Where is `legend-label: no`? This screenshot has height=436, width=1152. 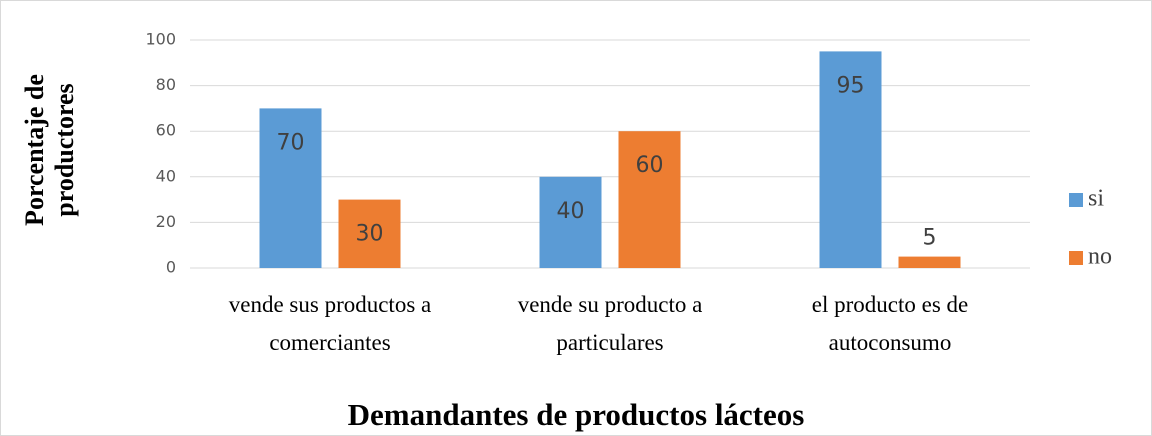 legend-label: no is located at coordinates (1100, 257).